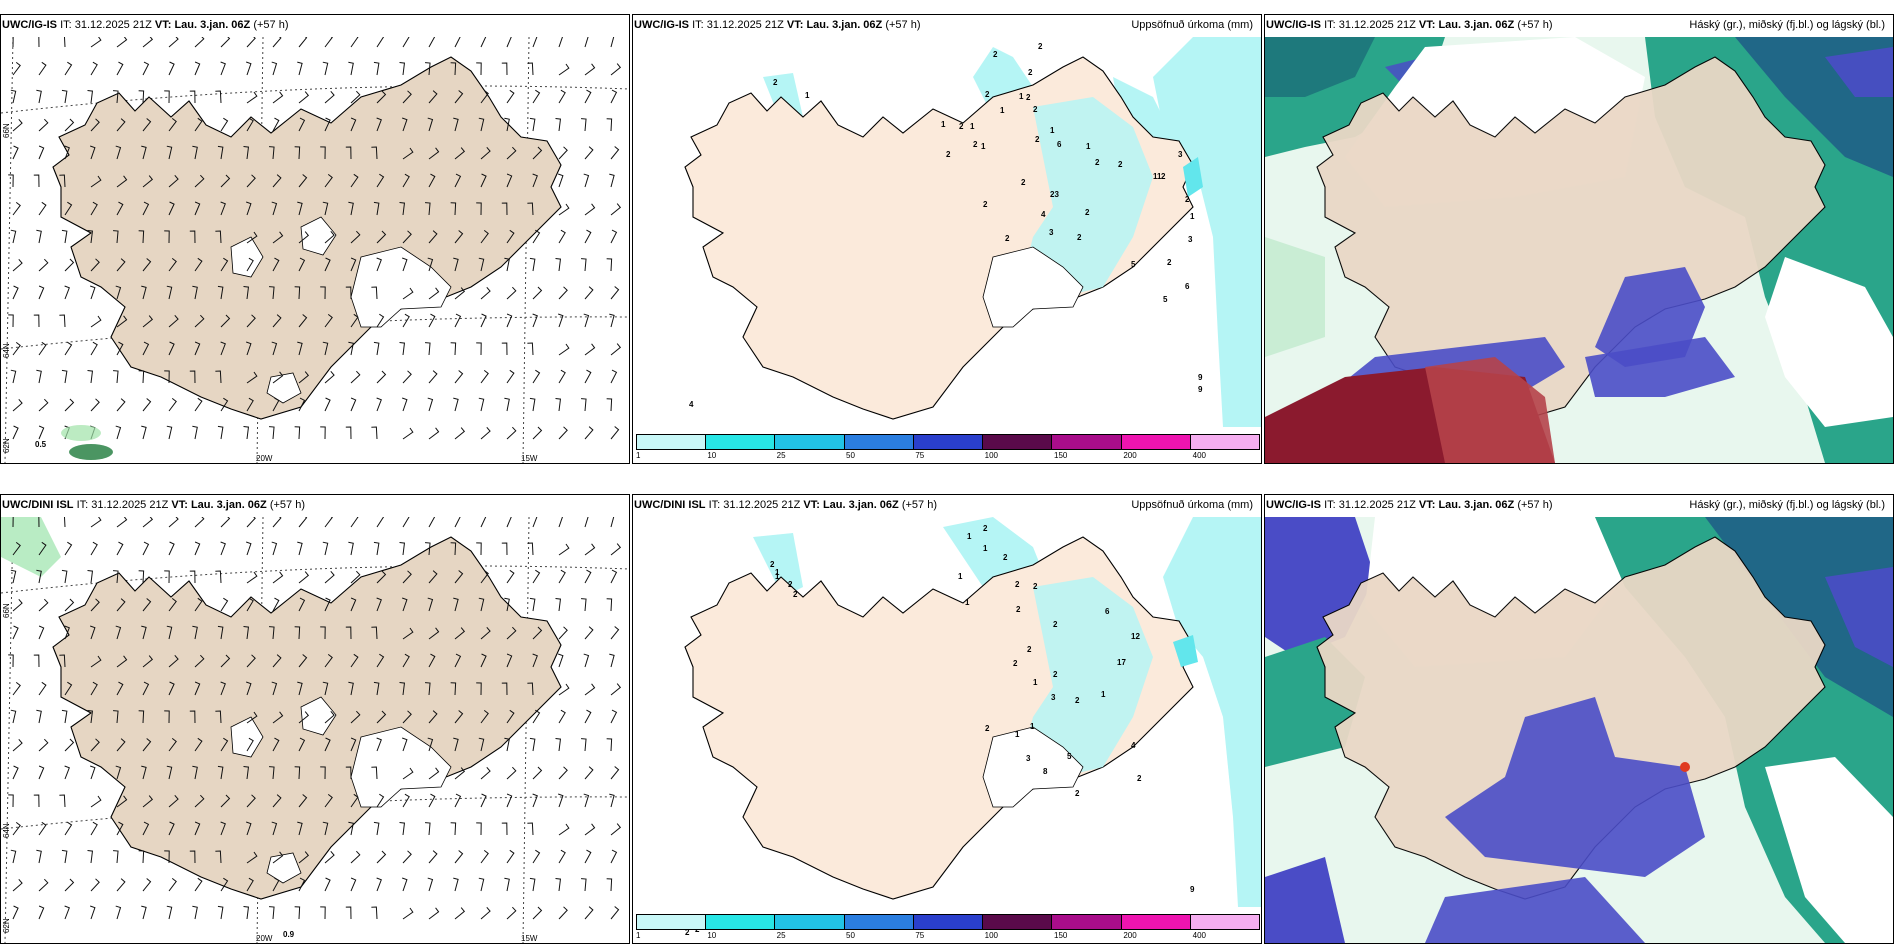  What do you see at coordinates (1133, 264) in the screenshot?
I see `precip-value: 5` at bounding box center [1133, 264].